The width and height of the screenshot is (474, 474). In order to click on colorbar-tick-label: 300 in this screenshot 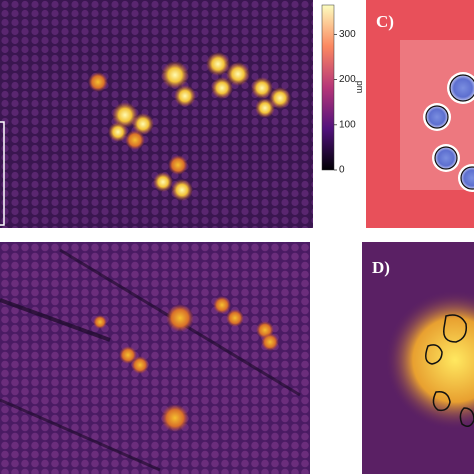, I will do `click(347, 34)`.